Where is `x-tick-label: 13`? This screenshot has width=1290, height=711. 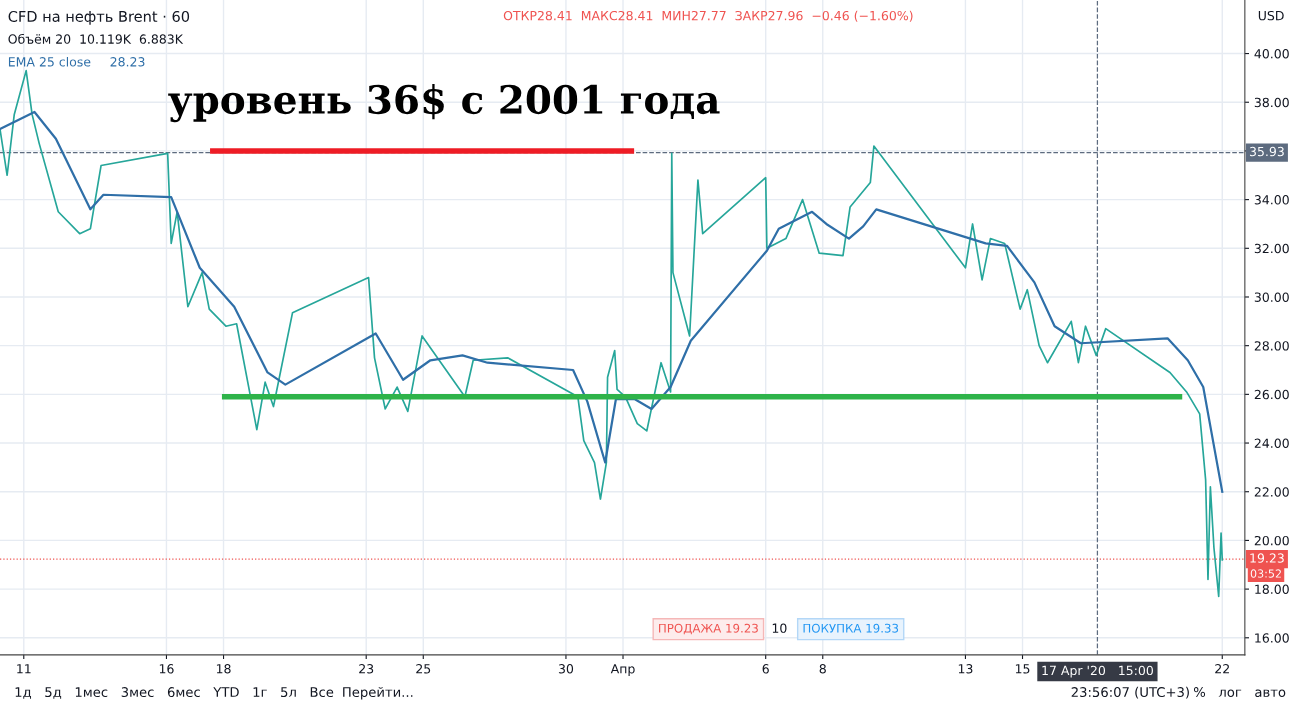 x-tick-label: 13 is located at coordinates (965, 669).